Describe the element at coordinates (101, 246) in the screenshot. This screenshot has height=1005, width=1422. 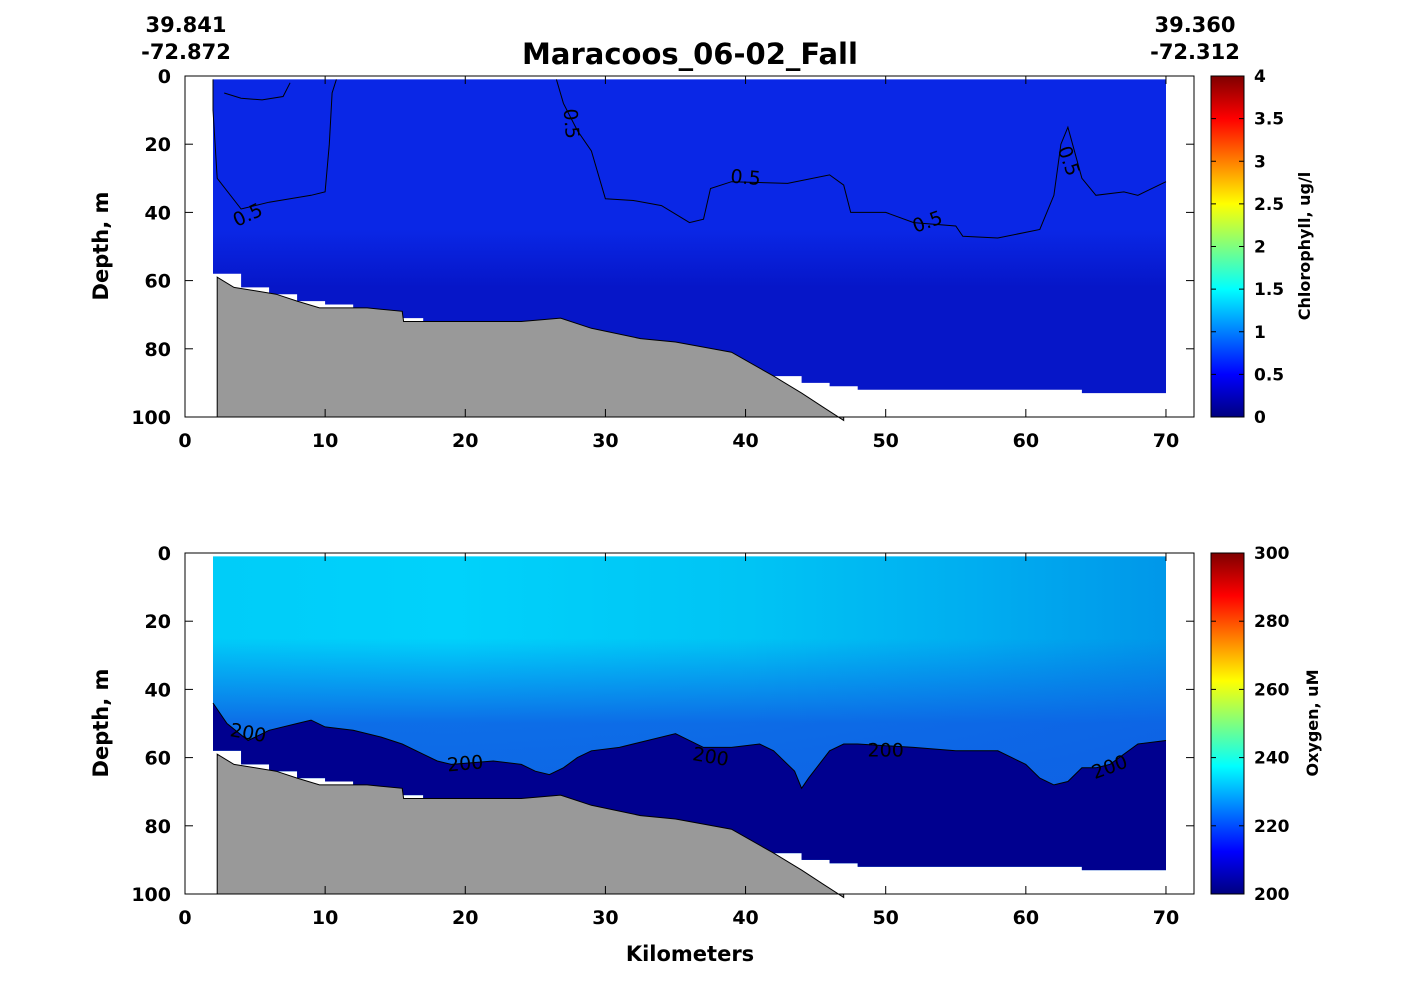
I see `chlorophyll-y-axis-label: Depth, m` at that location.